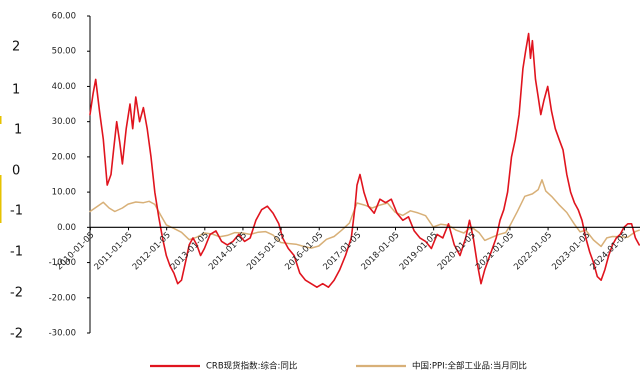  Describe the element at coordinates (64, 17) in the screenshot. I see `y-tick-label: 60.00` at that location.